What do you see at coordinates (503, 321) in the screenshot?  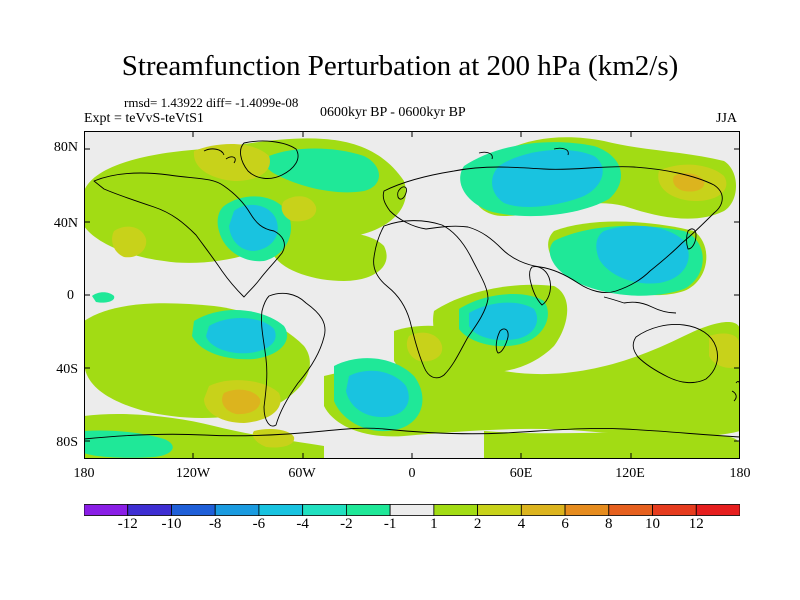 I see `contour-cyan-indian` at bounding box center [503, 321].